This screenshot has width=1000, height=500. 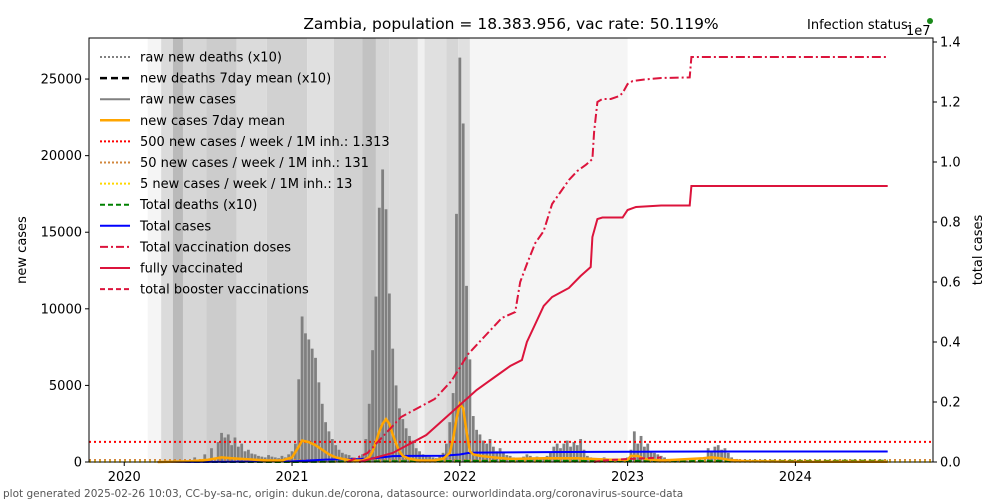 What do you see at coordinates (224, 290) in the screenshot?
I see `legend-label: total booster vaccinations` at bounding box center [224, 290].